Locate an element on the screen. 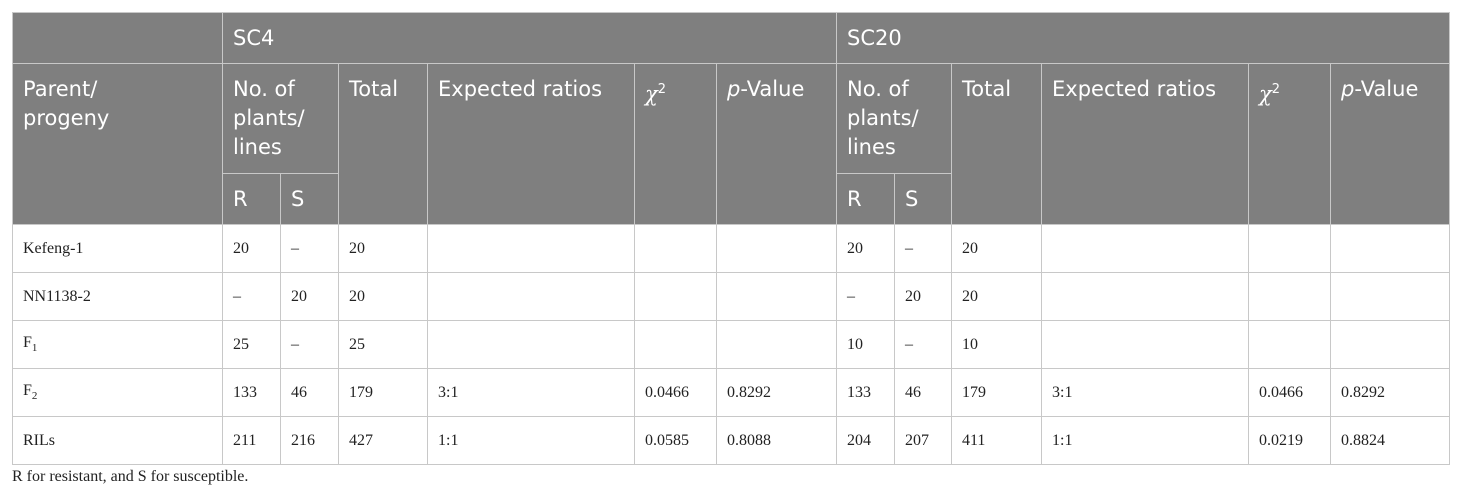  text: Kefeng-1 is located at coordinates (53, 248).